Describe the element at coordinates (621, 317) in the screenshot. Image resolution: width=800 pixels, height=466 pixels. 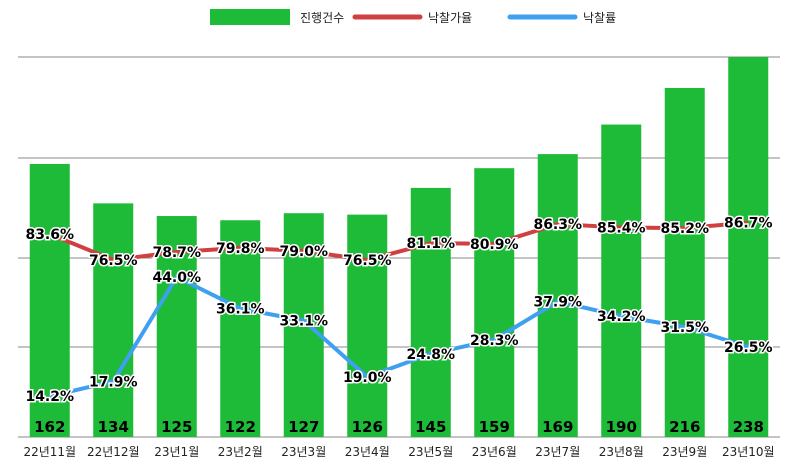
I see `sale-rate-label: 34.2%` at that location.